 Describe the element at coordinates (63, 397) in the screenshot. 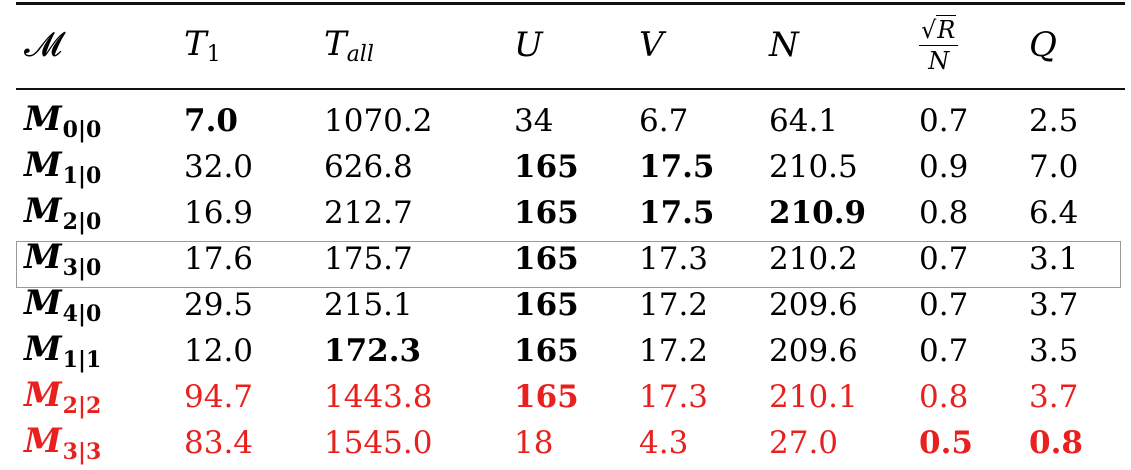

I see `model-cell: M2|2` at that location.